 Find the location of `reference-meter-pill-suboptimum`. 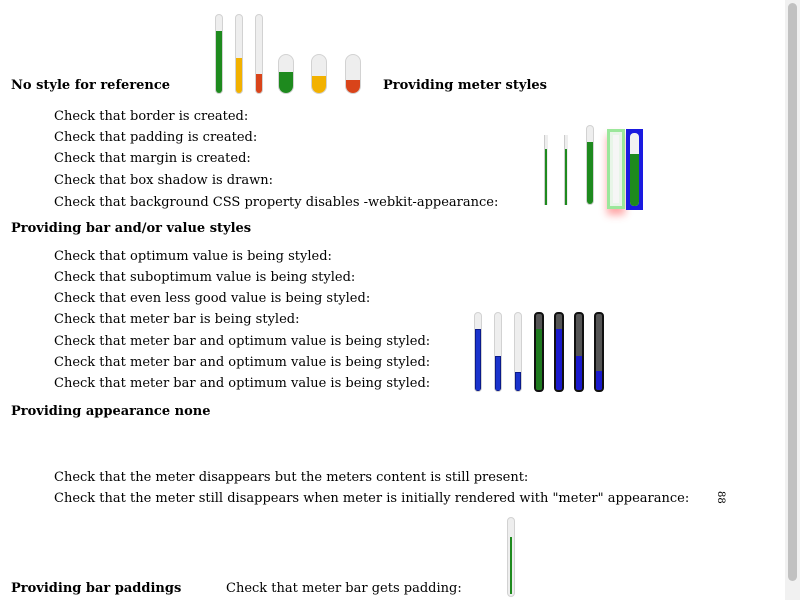

reference-meter-pill-suboptimum is located at coordinates (319, 74).